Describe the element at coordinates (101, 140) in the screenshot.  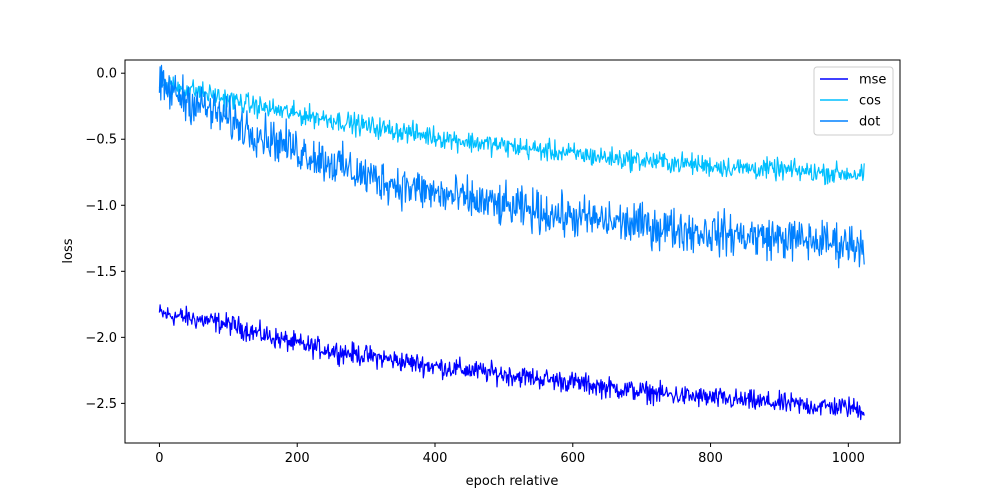
I see `y-tick-label: −0.5` at that location.